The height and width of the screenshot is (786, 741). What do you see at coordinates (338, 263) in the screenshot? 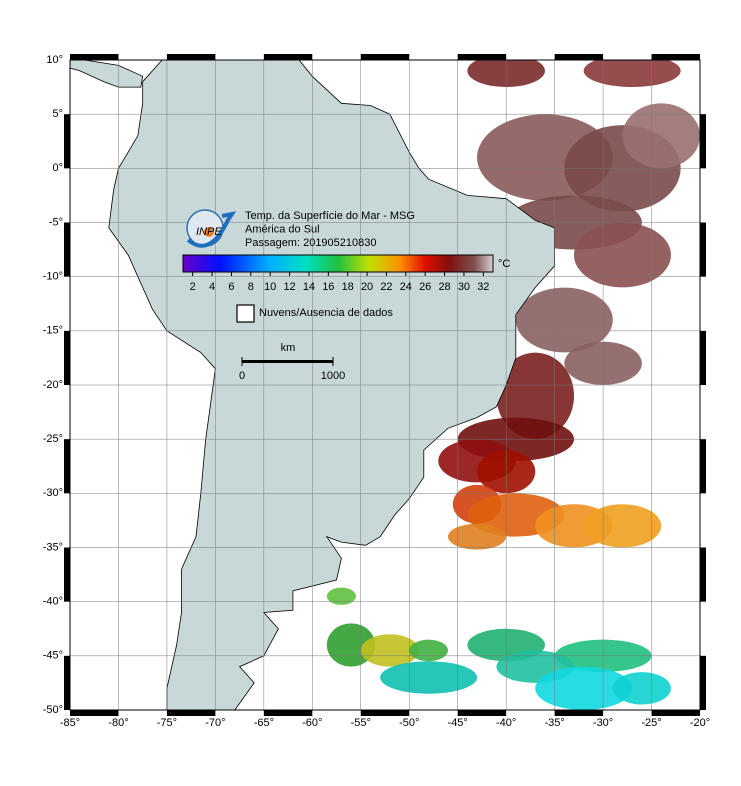
I see `colorbar` at bounding box center [338, 263].